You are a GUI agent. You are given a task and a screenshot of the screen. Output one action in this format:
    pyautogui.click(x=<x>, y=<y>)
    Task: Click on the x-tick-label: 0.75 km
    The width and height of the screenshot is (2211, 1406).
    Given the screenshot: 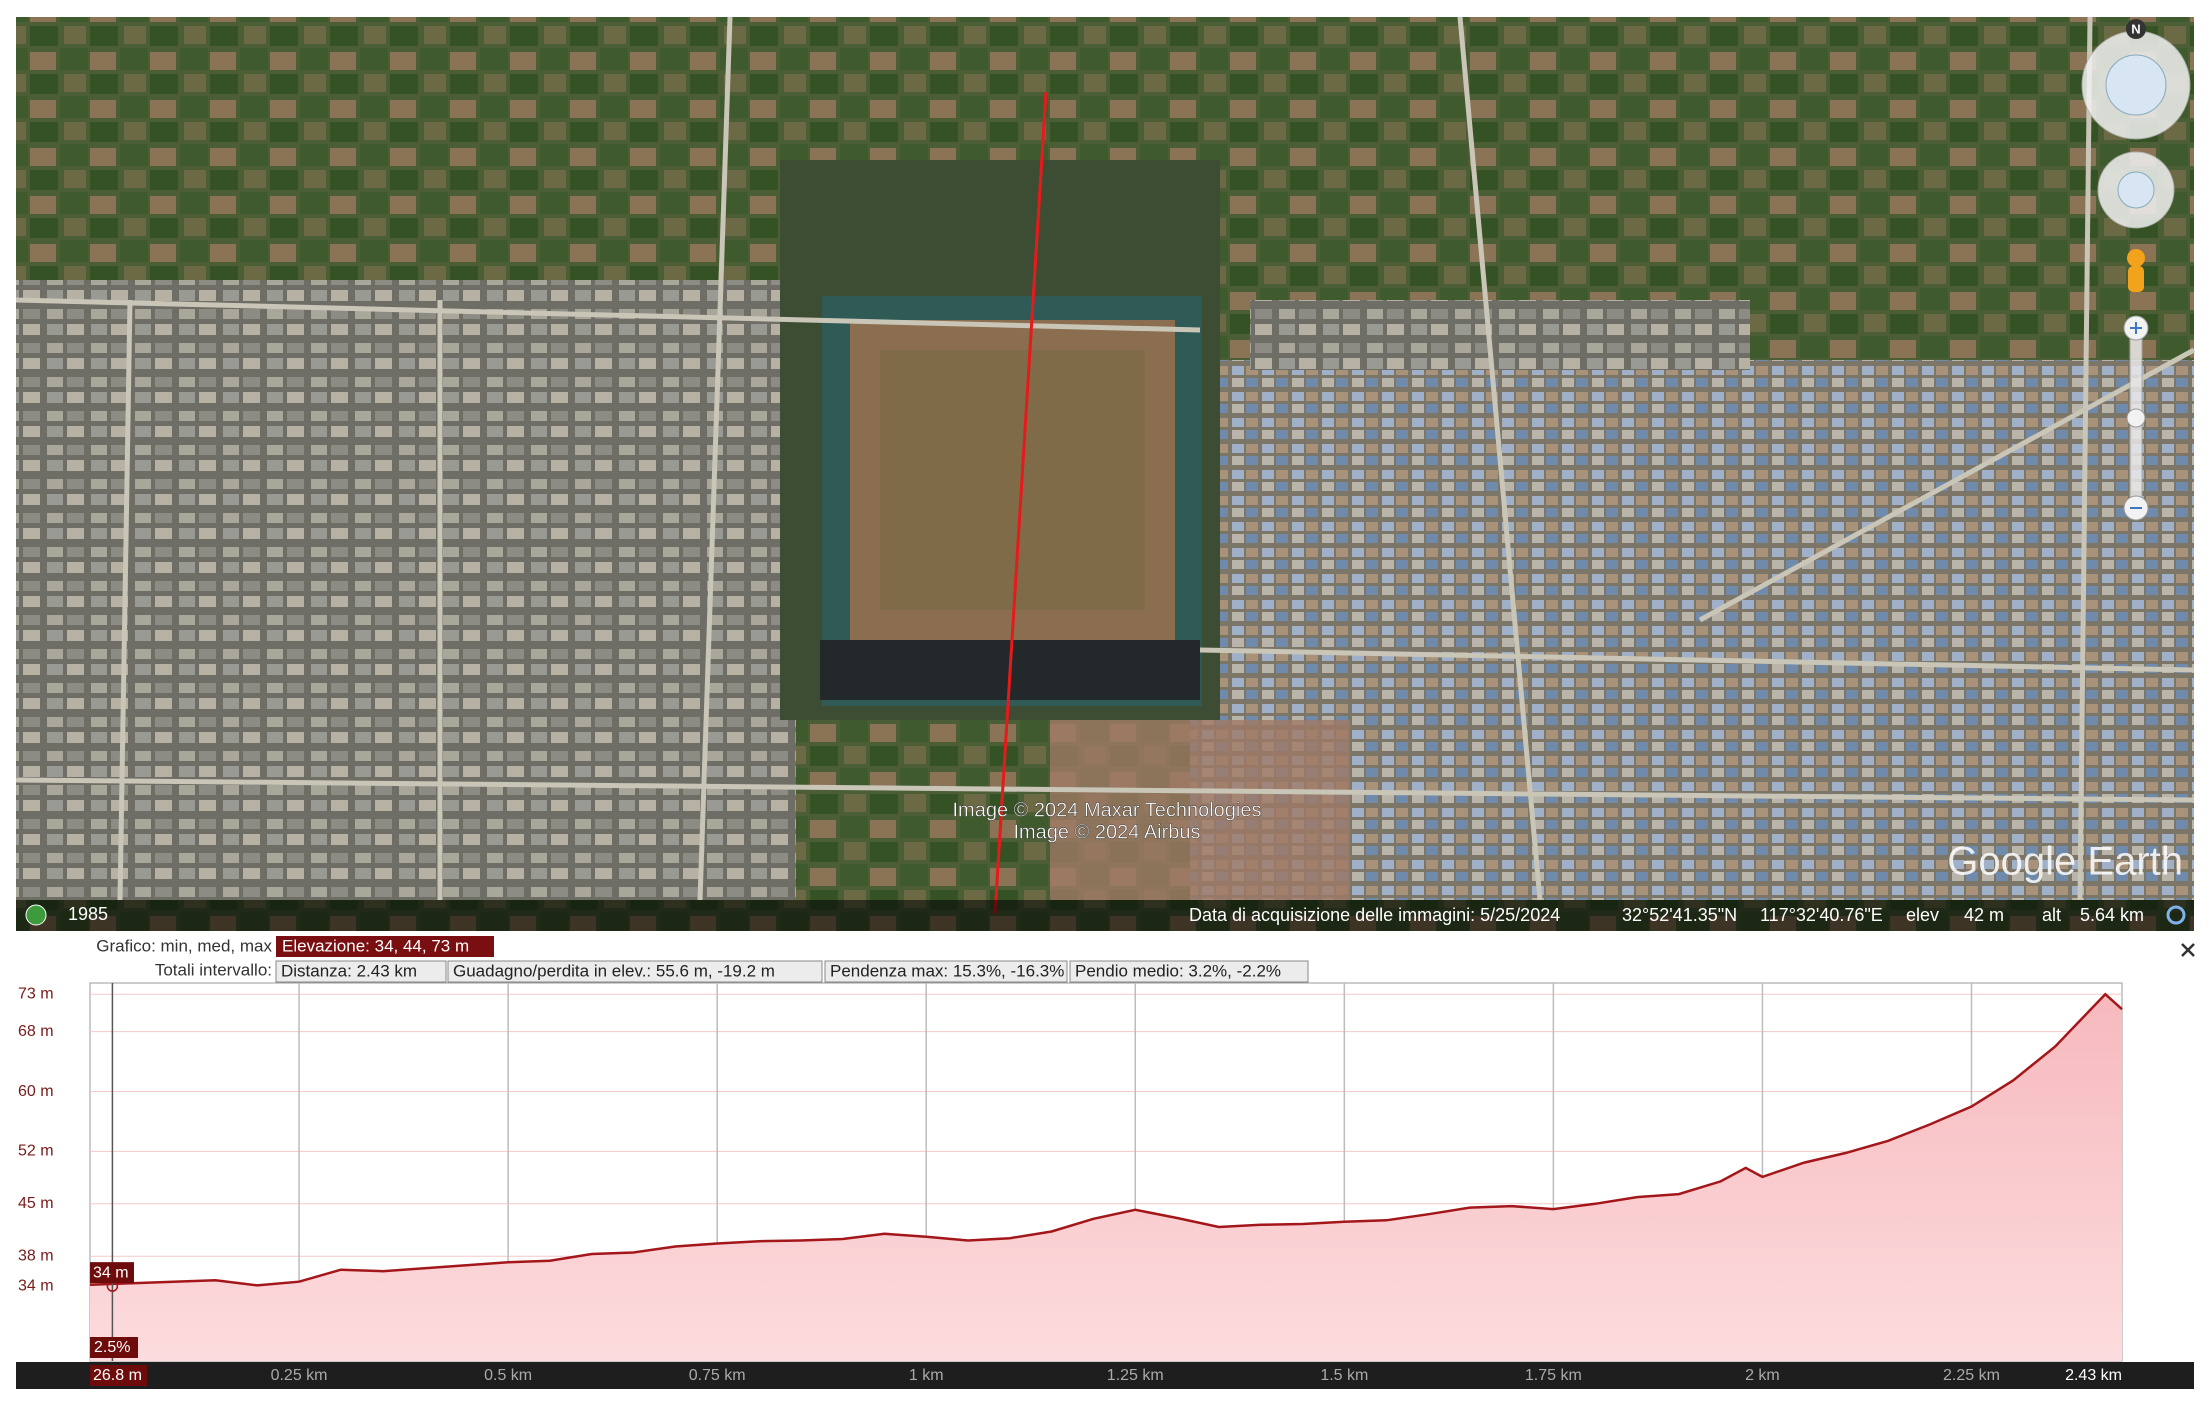 What is the action you would take?
    pyautogui.click(x=717, y=1375)
    